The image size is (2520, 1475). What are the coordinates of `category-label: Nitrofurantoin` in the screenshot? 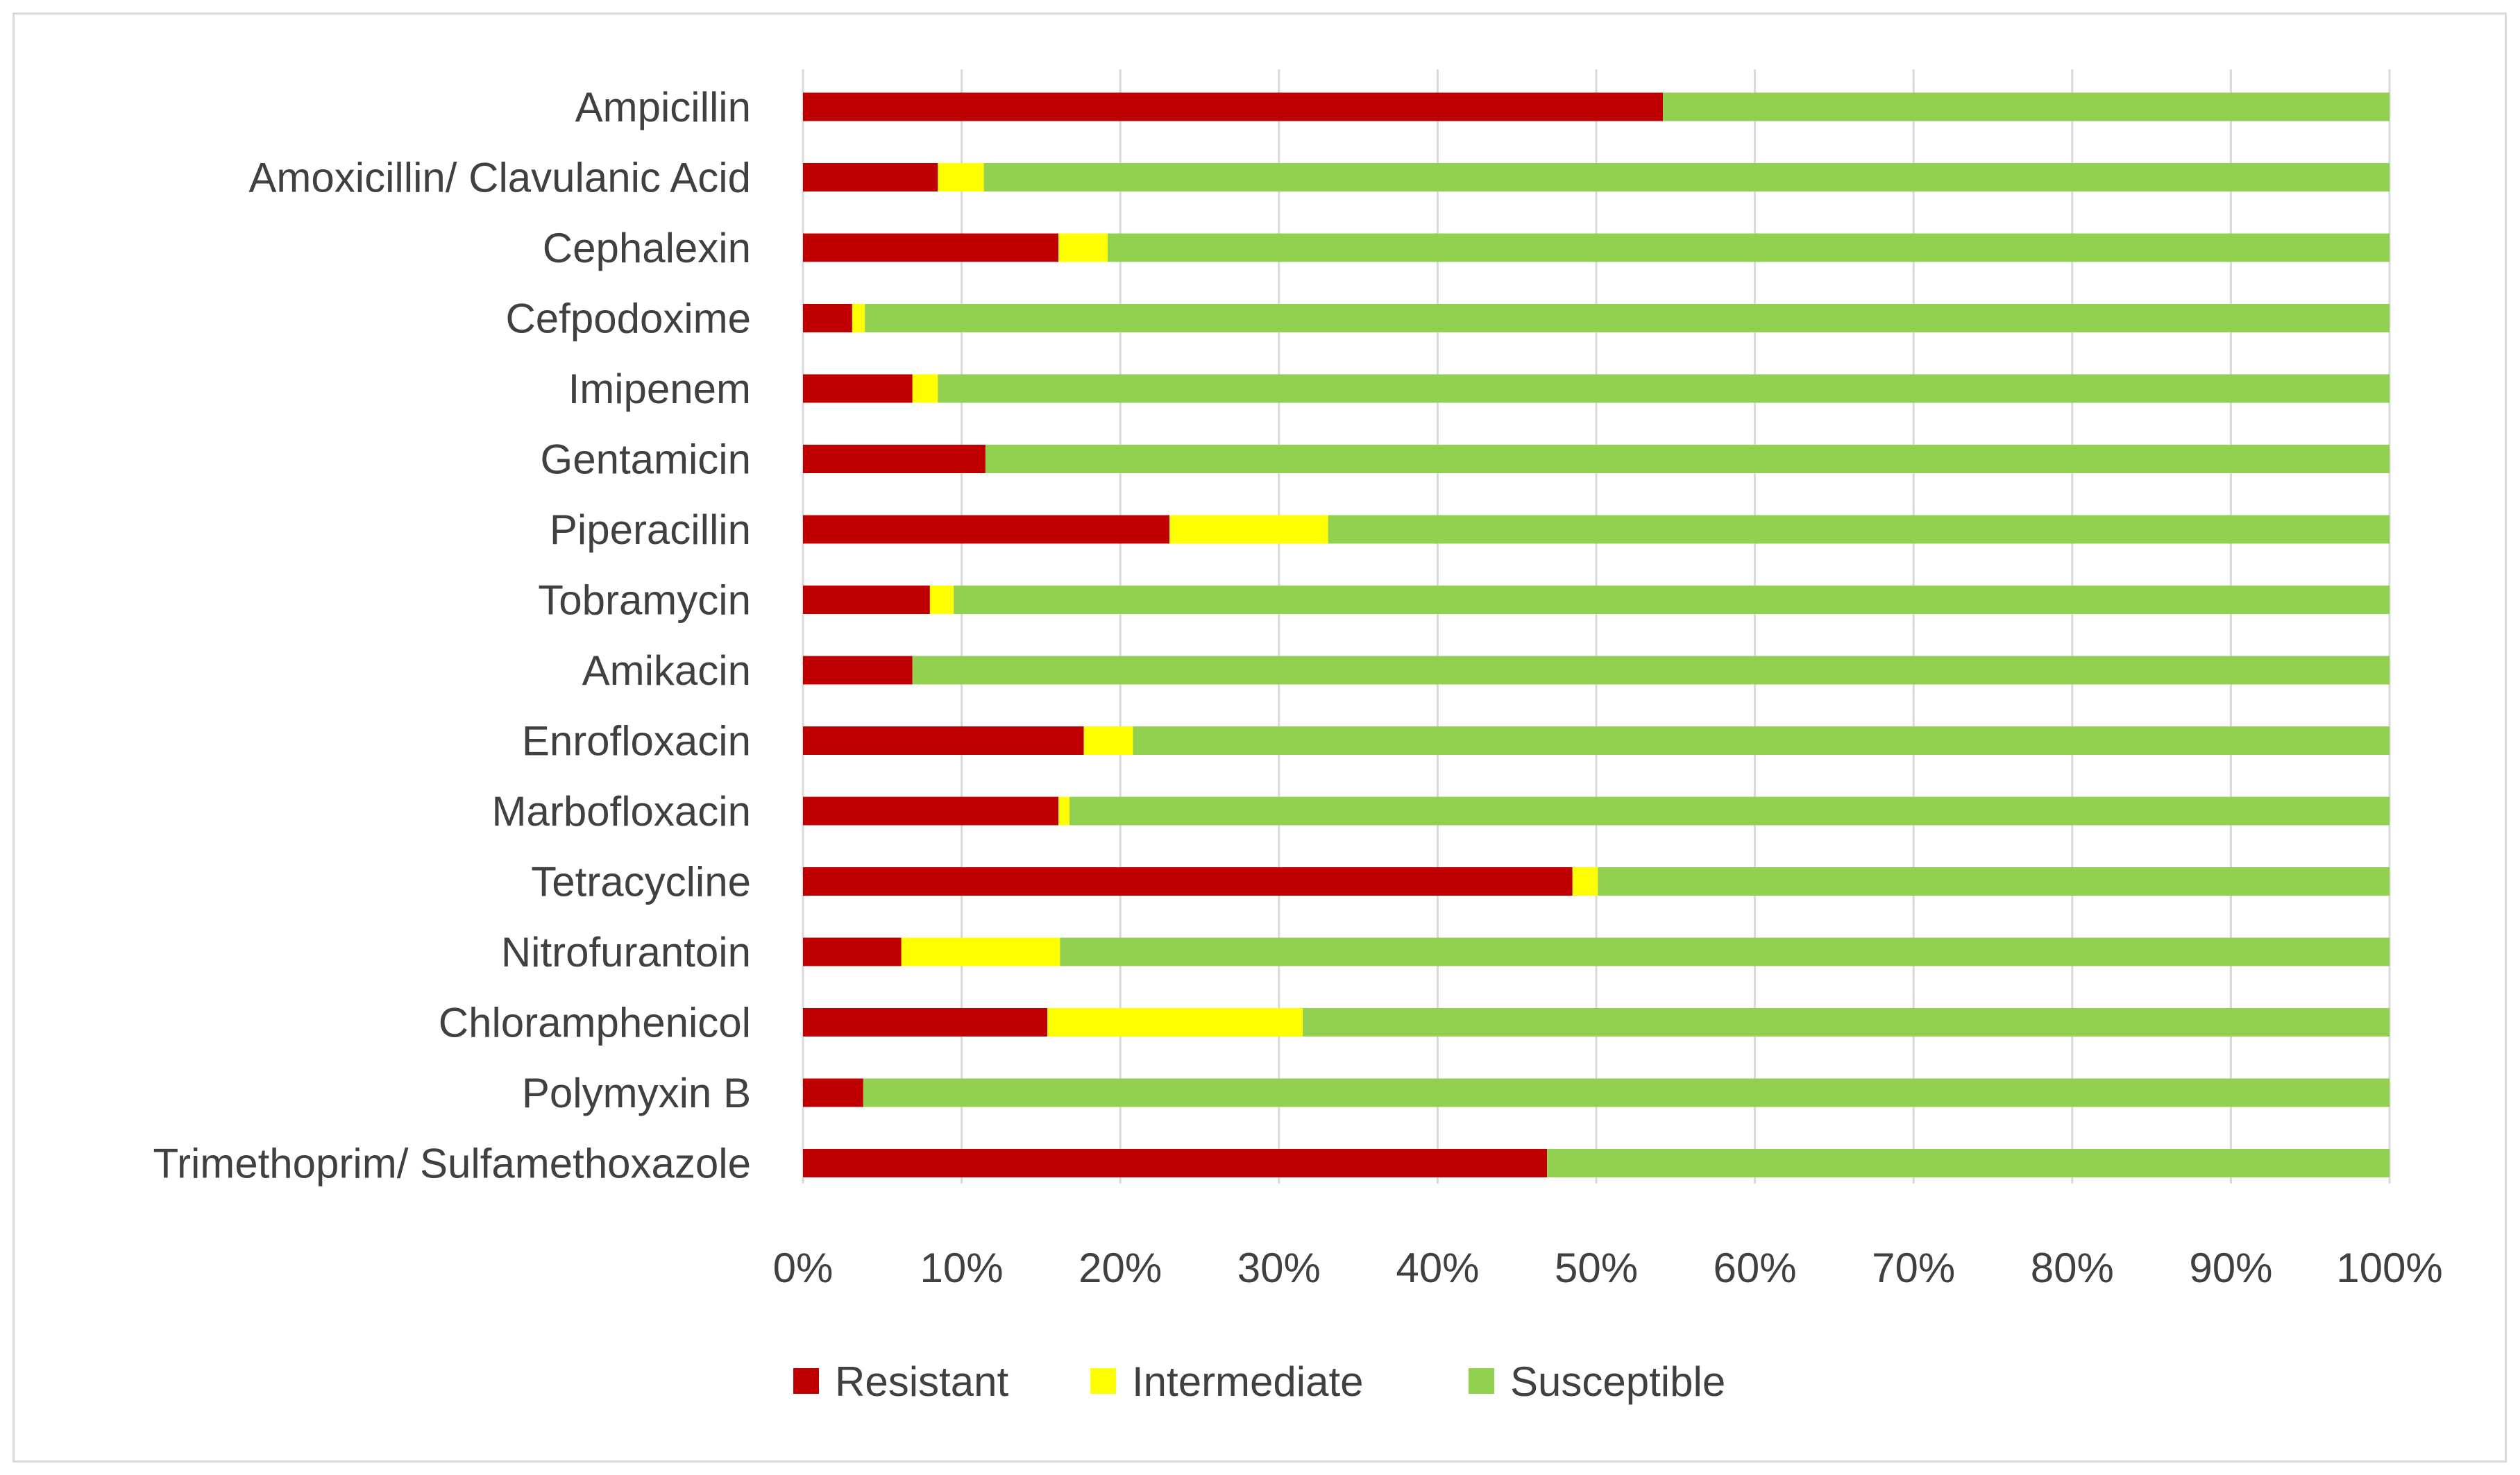 It's located at (626, 952).